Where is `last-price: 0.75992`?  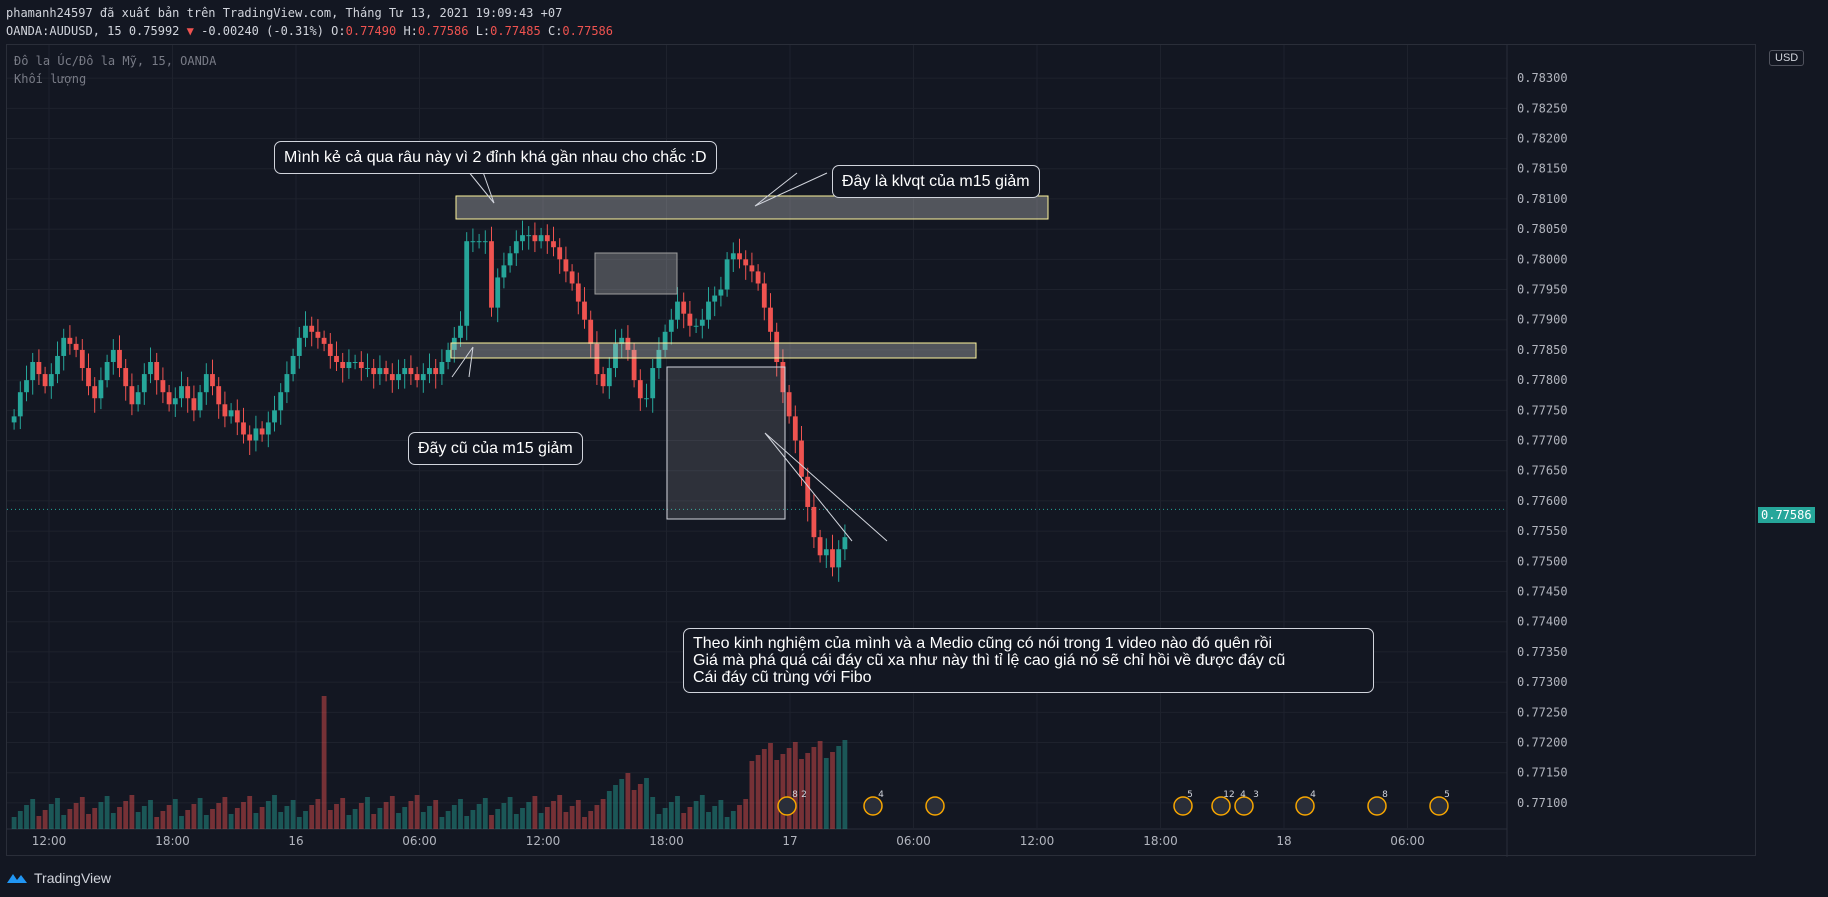
last-price: 0.75992 is located at coordinates (154, 31).